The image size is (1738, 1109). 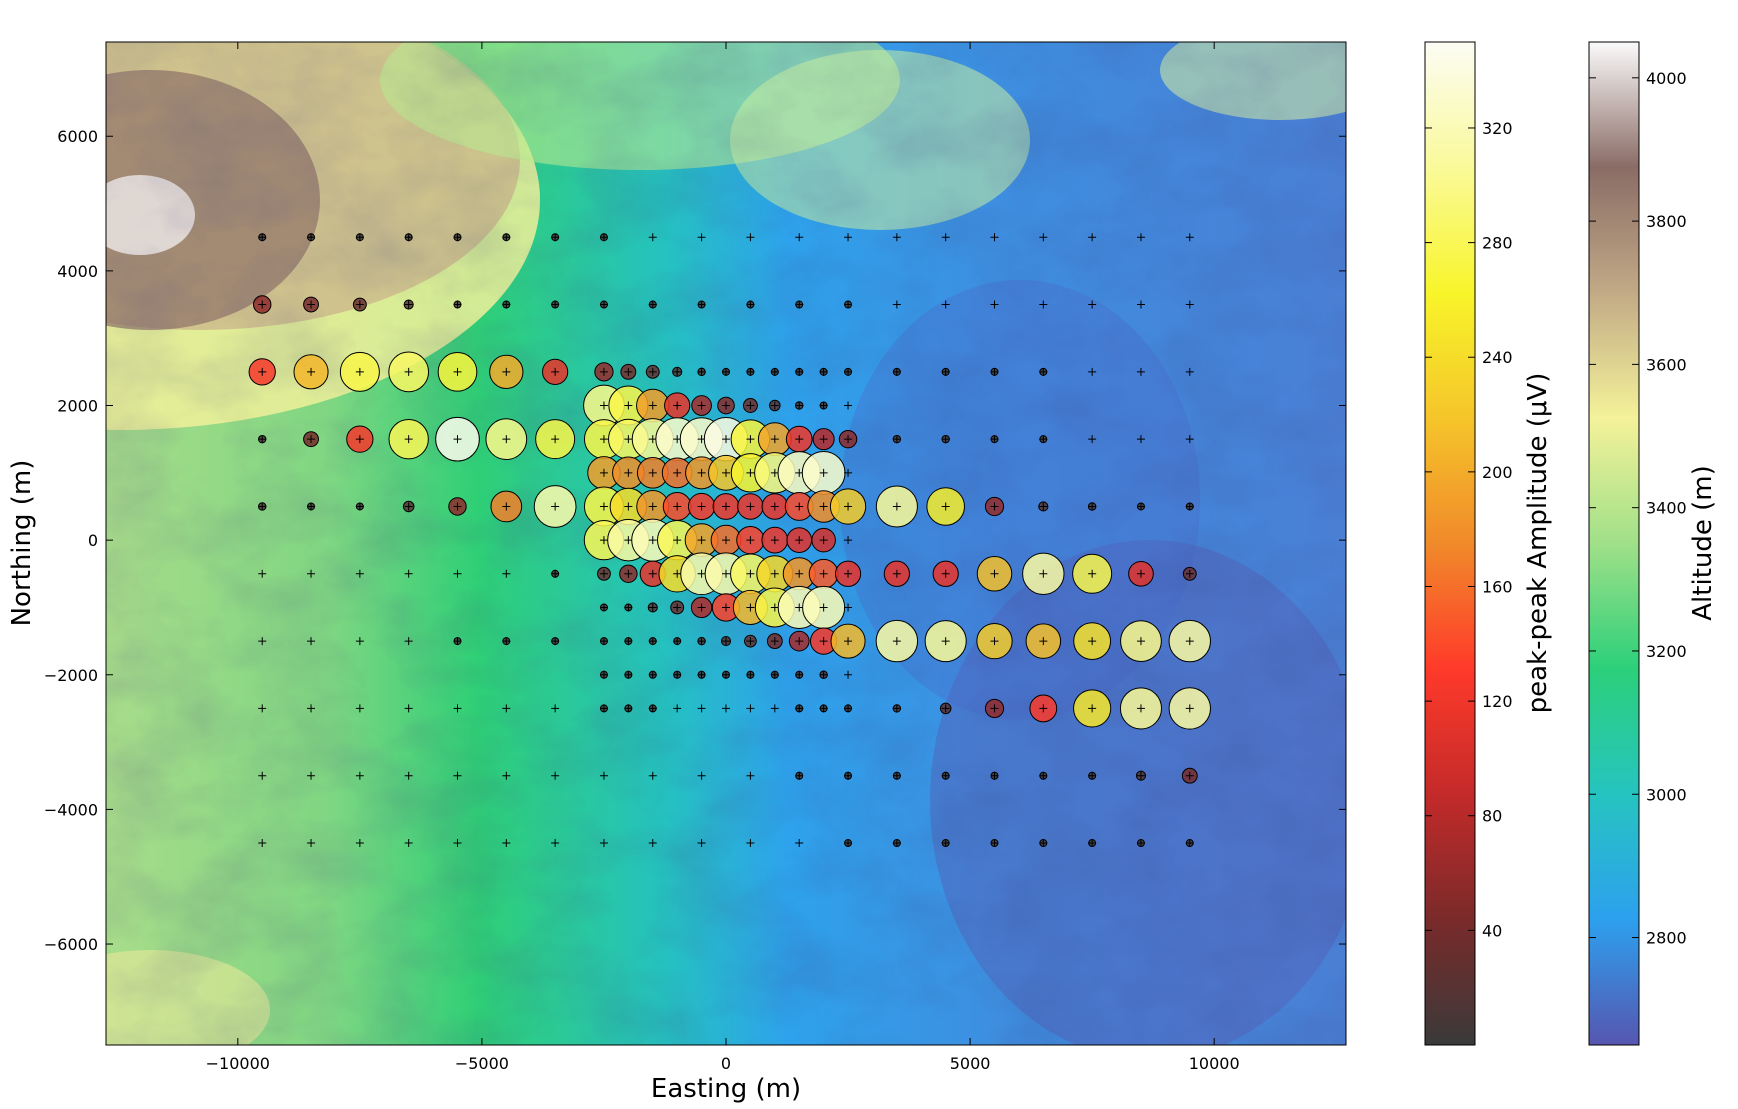 What do you see at coordinates (77, 136) in the screenshot?
I see `y-tick-label: 6000` at bounding box center [77, 136].